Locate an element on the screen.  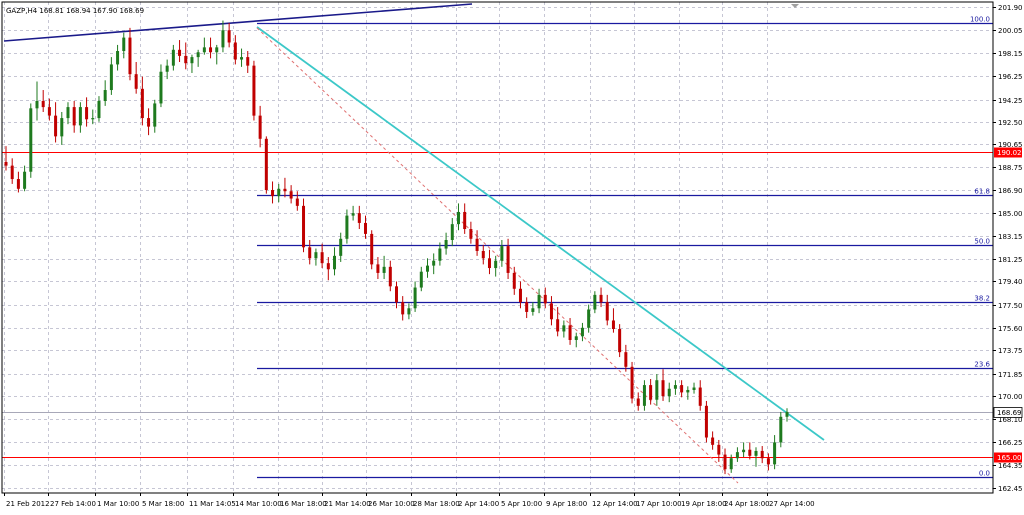
top-trendline is located at coordinates (238, 22).